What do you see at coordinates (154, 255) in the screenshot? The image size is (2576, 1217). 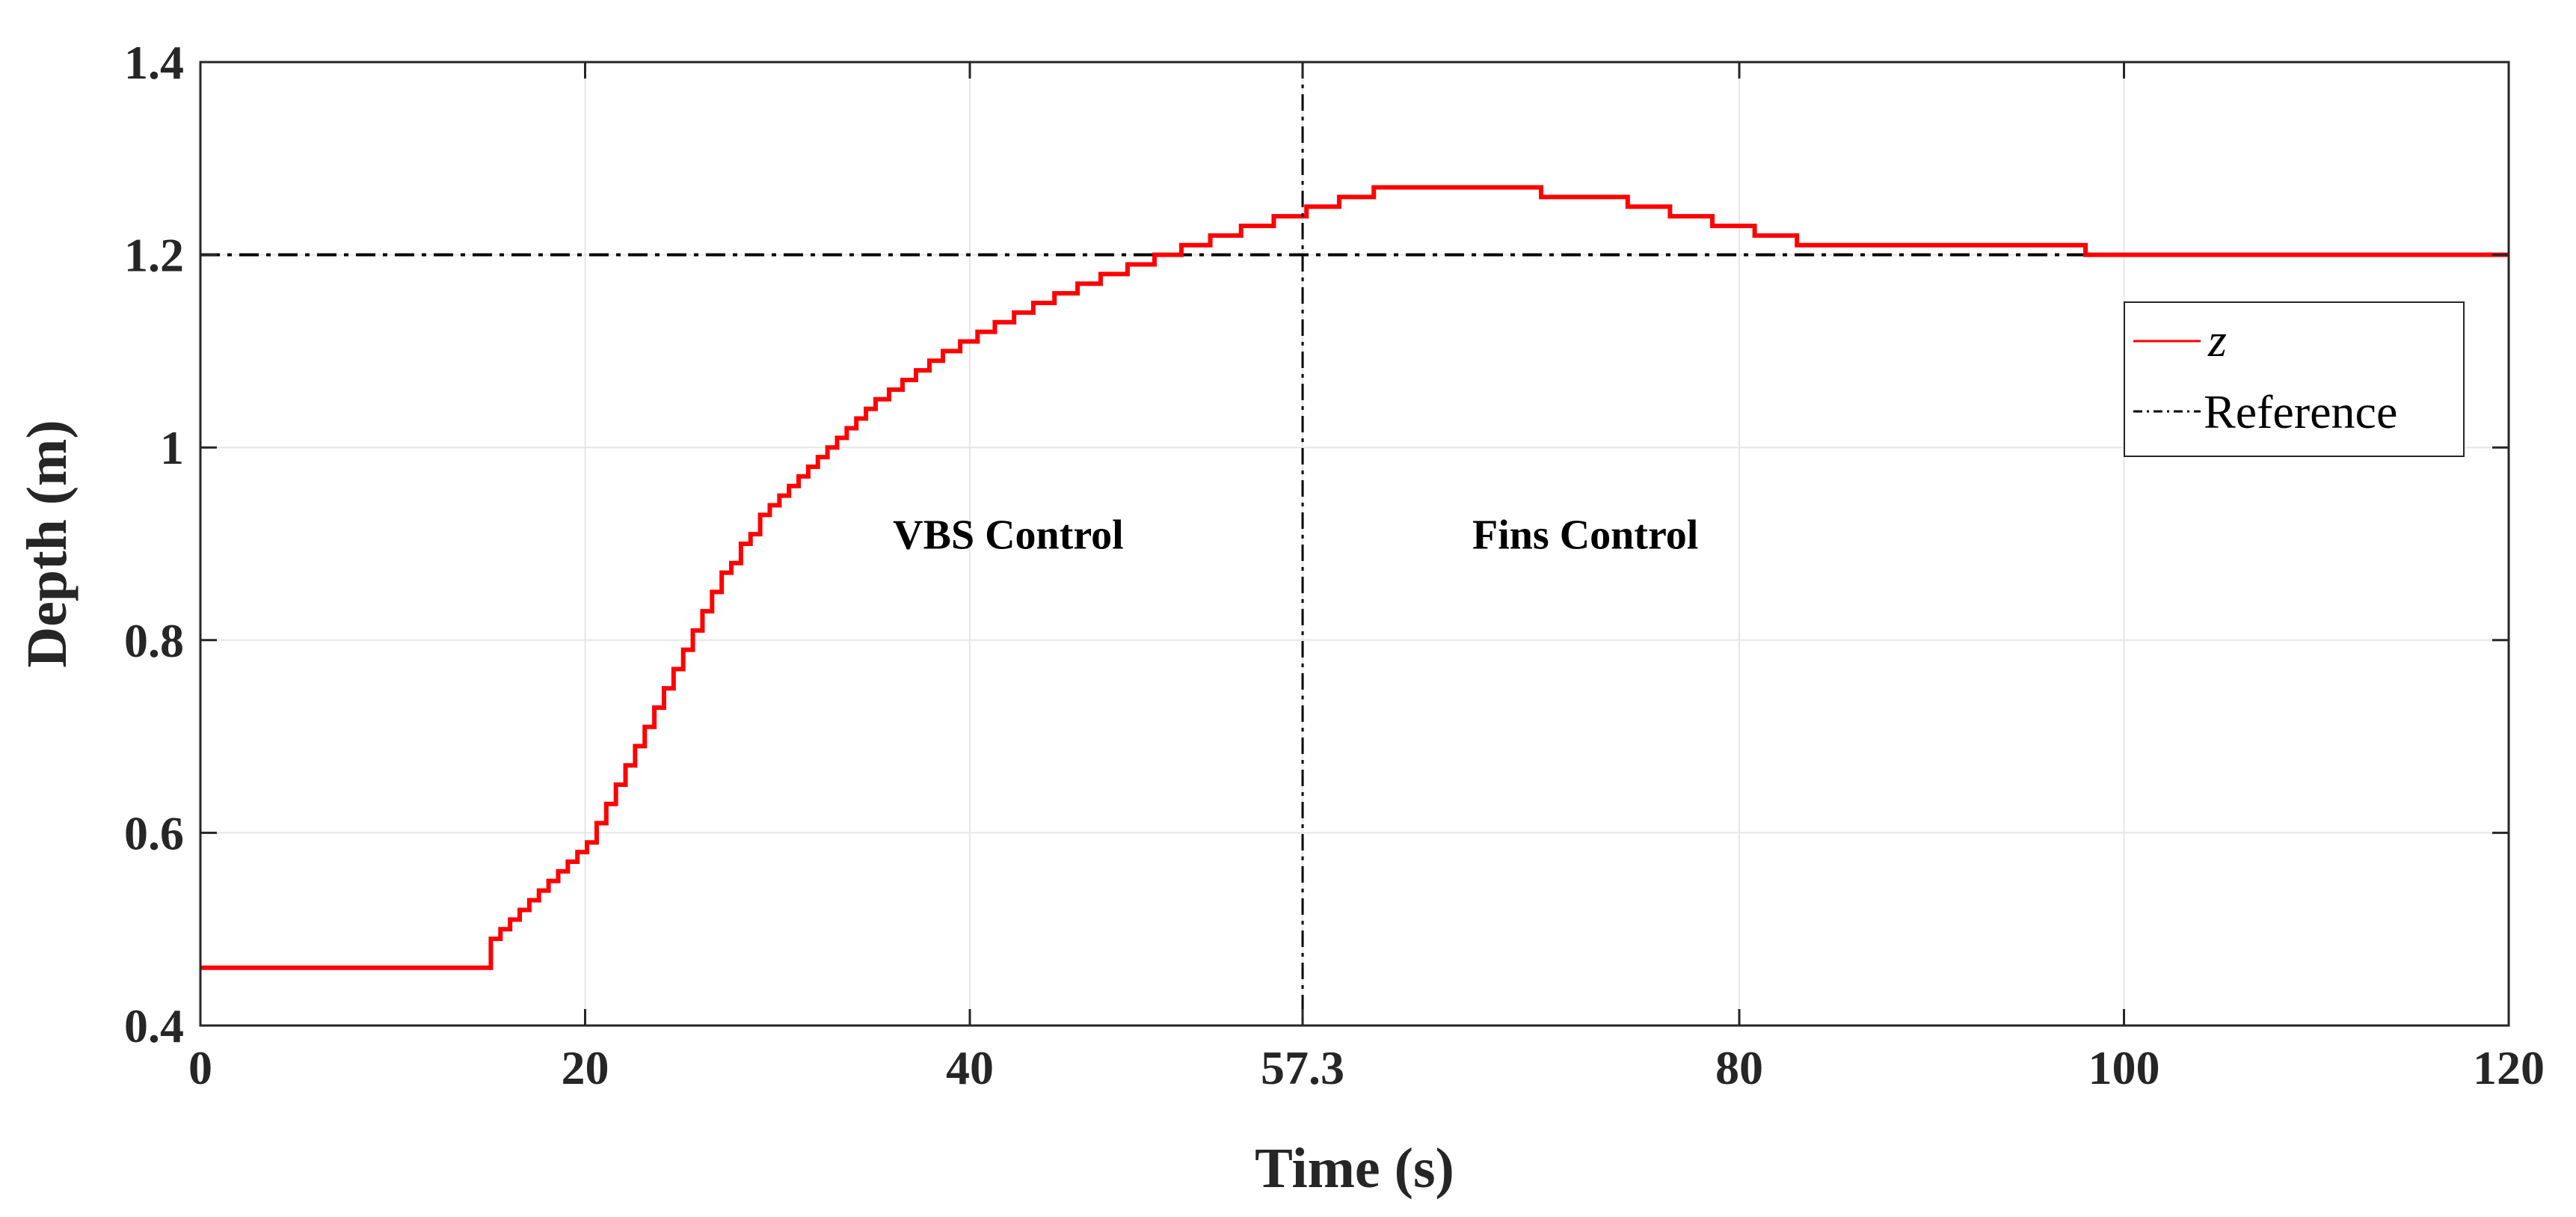 I see `y-tick-label: 1.2` at bounding box center [154, 255].